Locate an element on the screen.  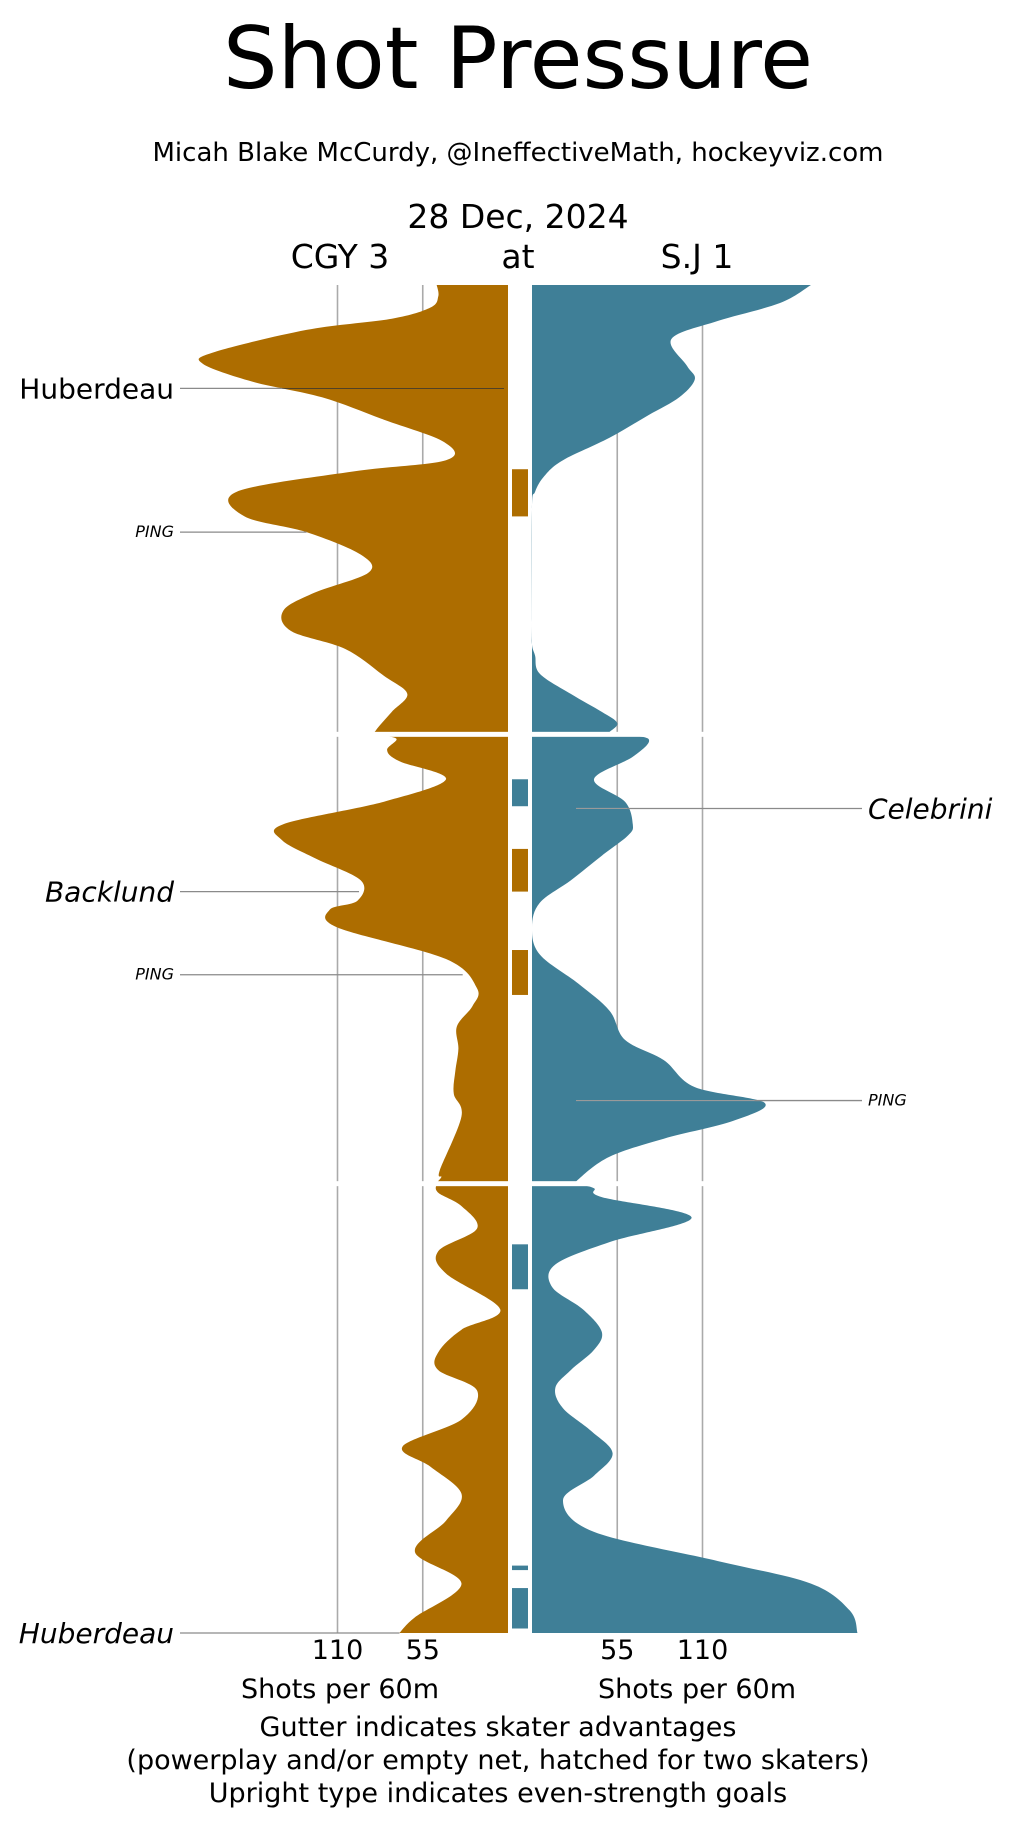
game-date: 28 Dec, 2024 is located at coordinates (517, 216).